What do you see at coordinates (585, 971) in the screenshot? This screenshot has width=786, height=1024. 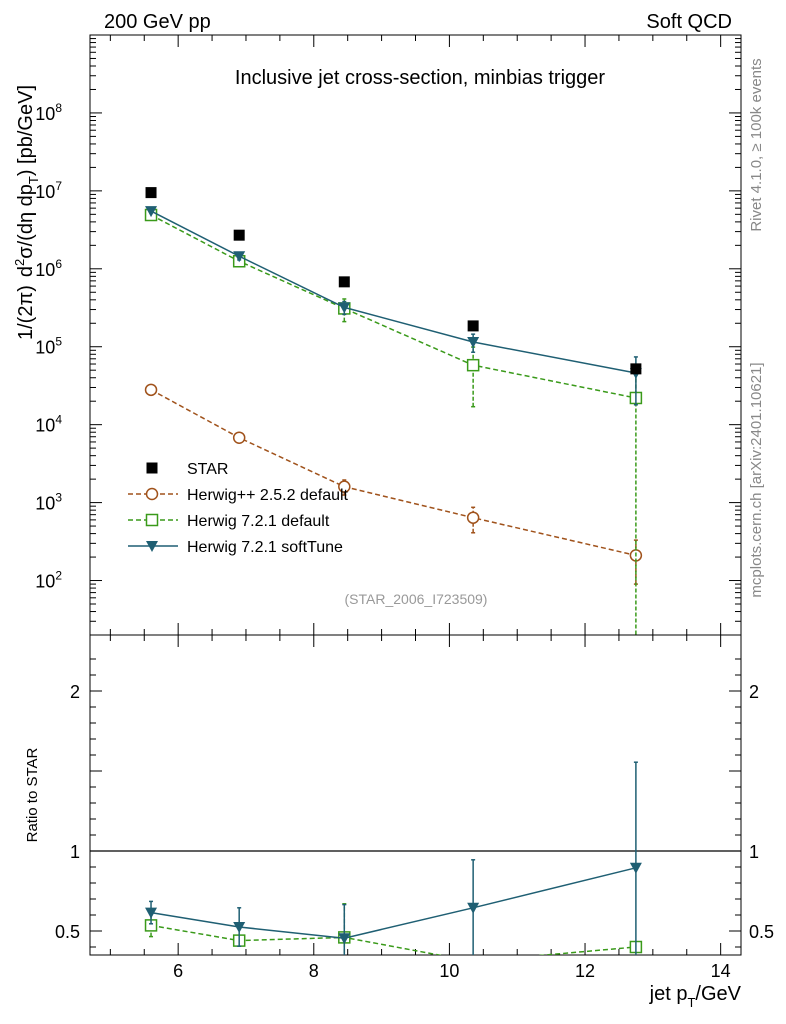 I see `x-tick-label: 12` at bounding box center [585, 971].